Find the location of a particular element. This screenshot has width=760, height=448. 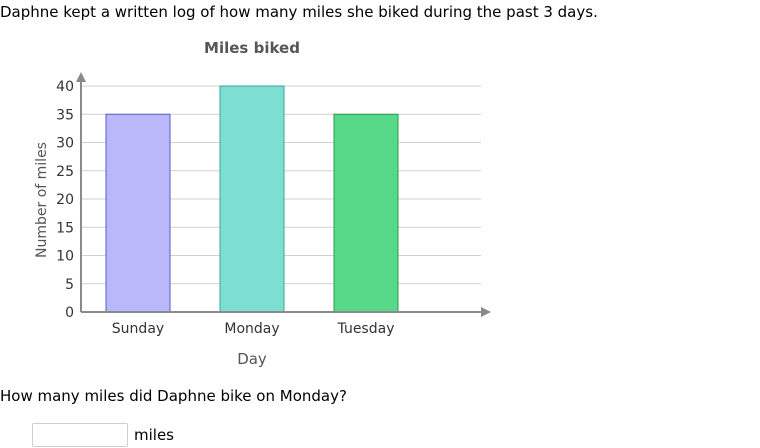

x-tick-label: Tuesday is located at coordinates (366, 329).